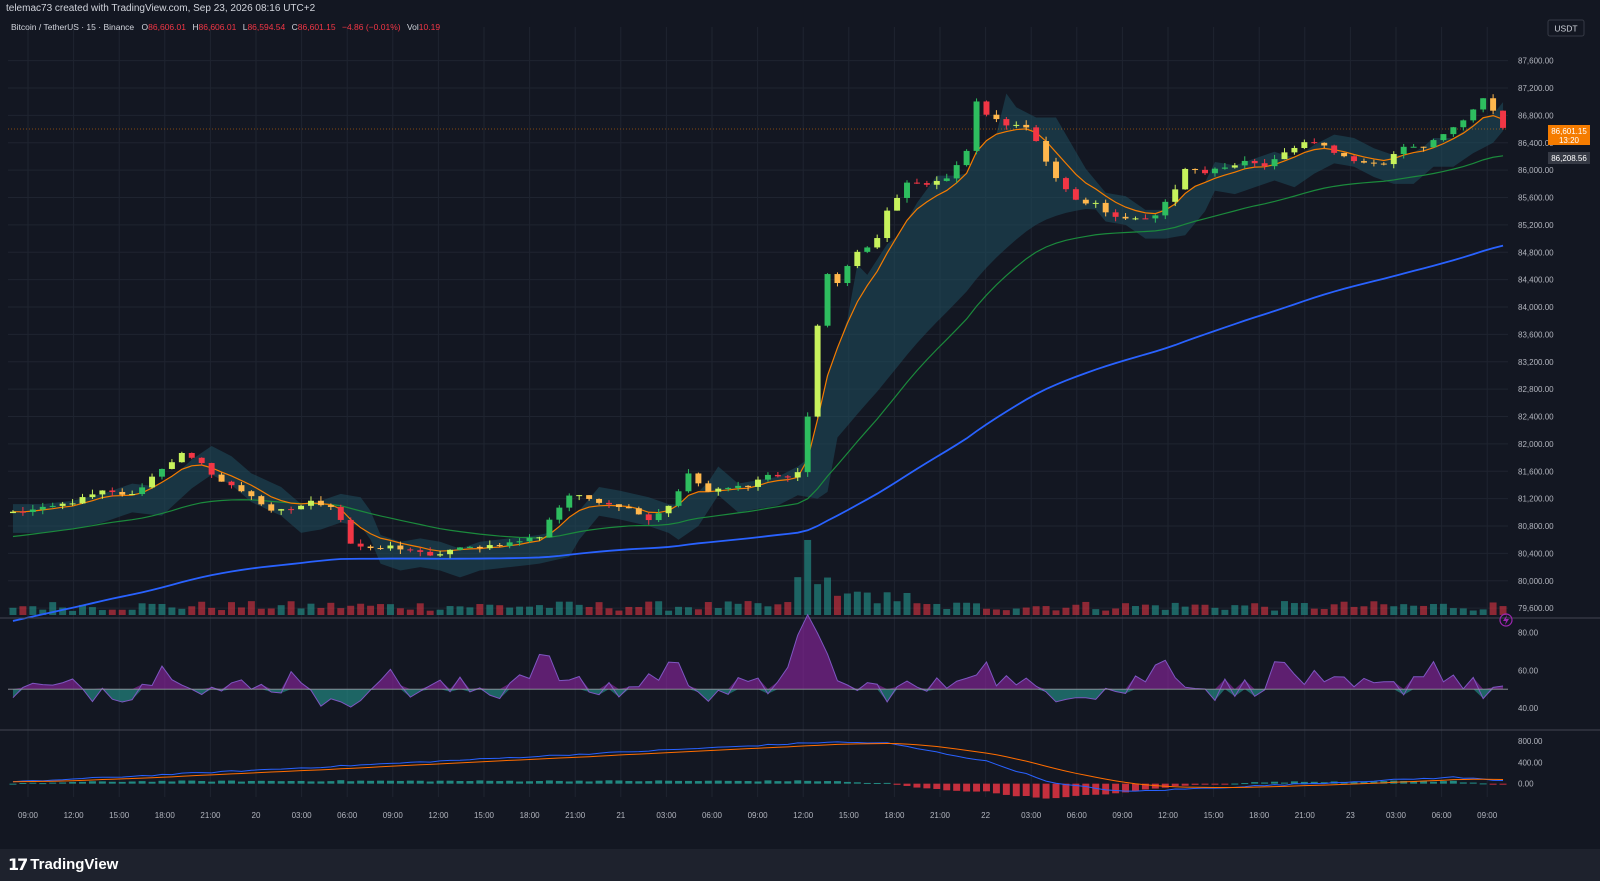 The height and width of the screenshot is (881, 1600). I want to click on currency-label: USDT, so click(1565, 29).